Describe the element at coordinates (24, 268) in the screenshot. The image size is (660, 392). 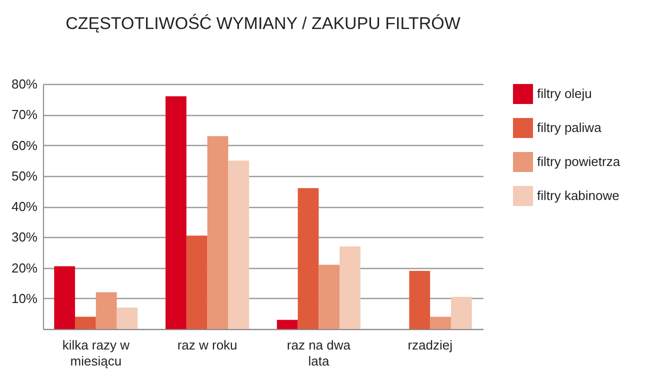
I see `y-tick-label: 20%` at that location.